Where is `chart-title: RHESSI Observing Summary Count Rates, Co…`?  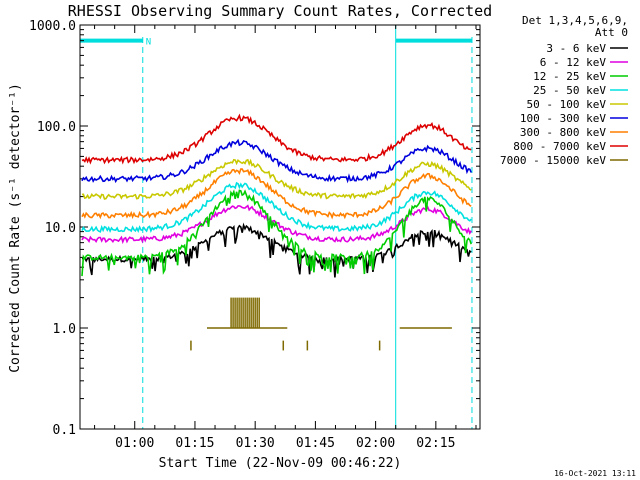
chart-title: RHESSI Observing Summary Count Rates, Co… is located at coordinates (280, 11).